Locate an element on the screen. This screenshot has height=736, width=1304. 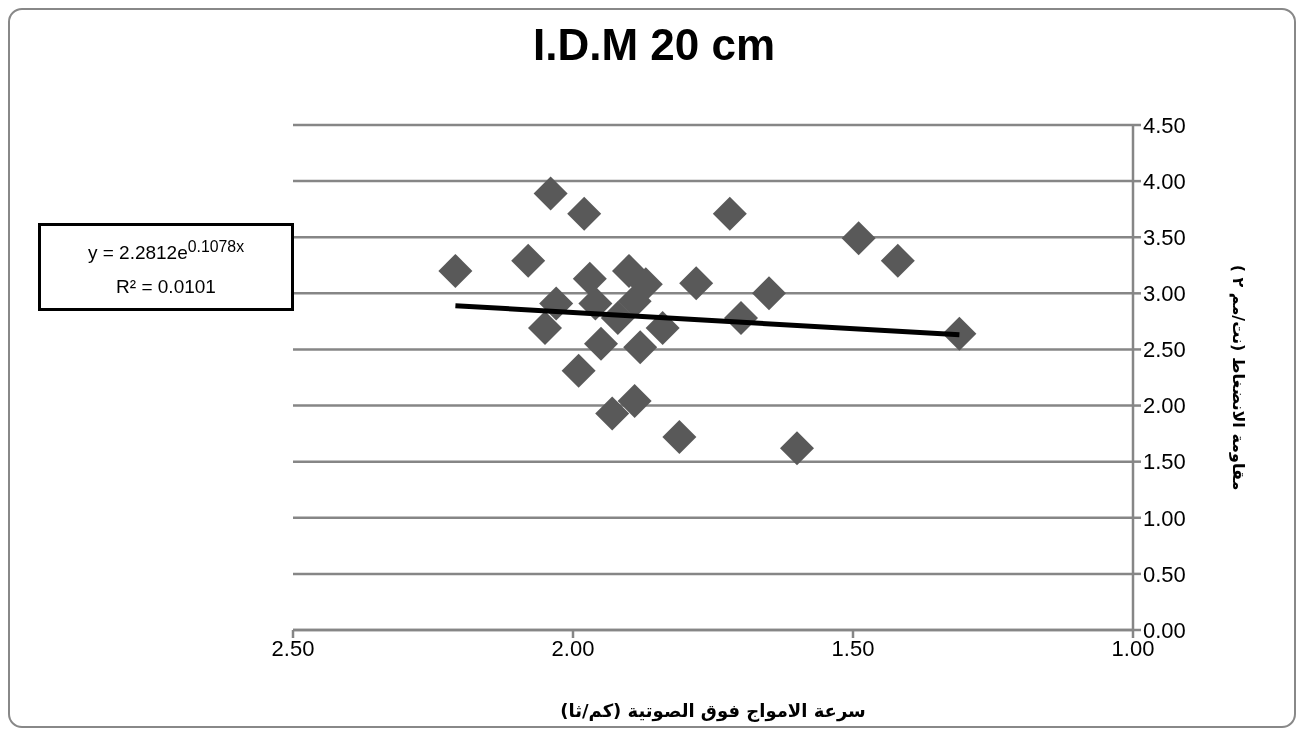
y-tick-label: 3.00 is located at coordinates (1164, 294).